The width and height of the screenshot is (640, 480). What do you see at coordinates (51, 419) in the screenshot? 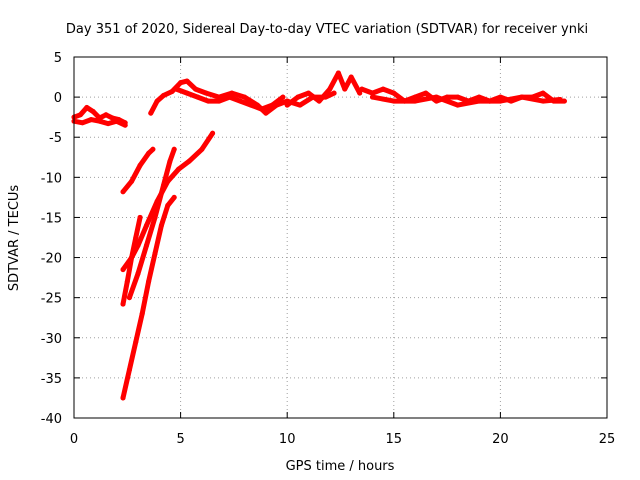
I see `y-tick-label: -40` at bounding box center [51, 419].